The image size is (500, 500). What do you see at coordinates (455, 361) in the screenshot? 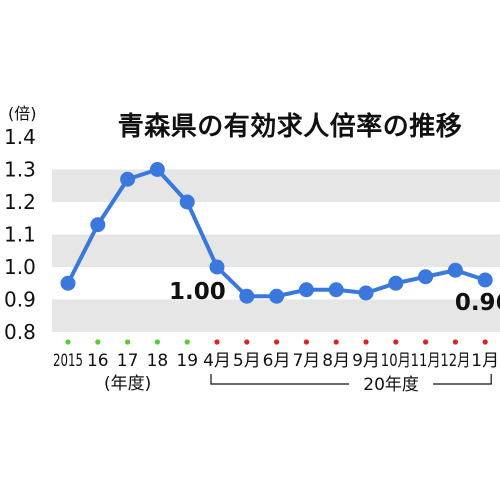
I see `x-tick-label: 12月` at bounding box center [455, 361].